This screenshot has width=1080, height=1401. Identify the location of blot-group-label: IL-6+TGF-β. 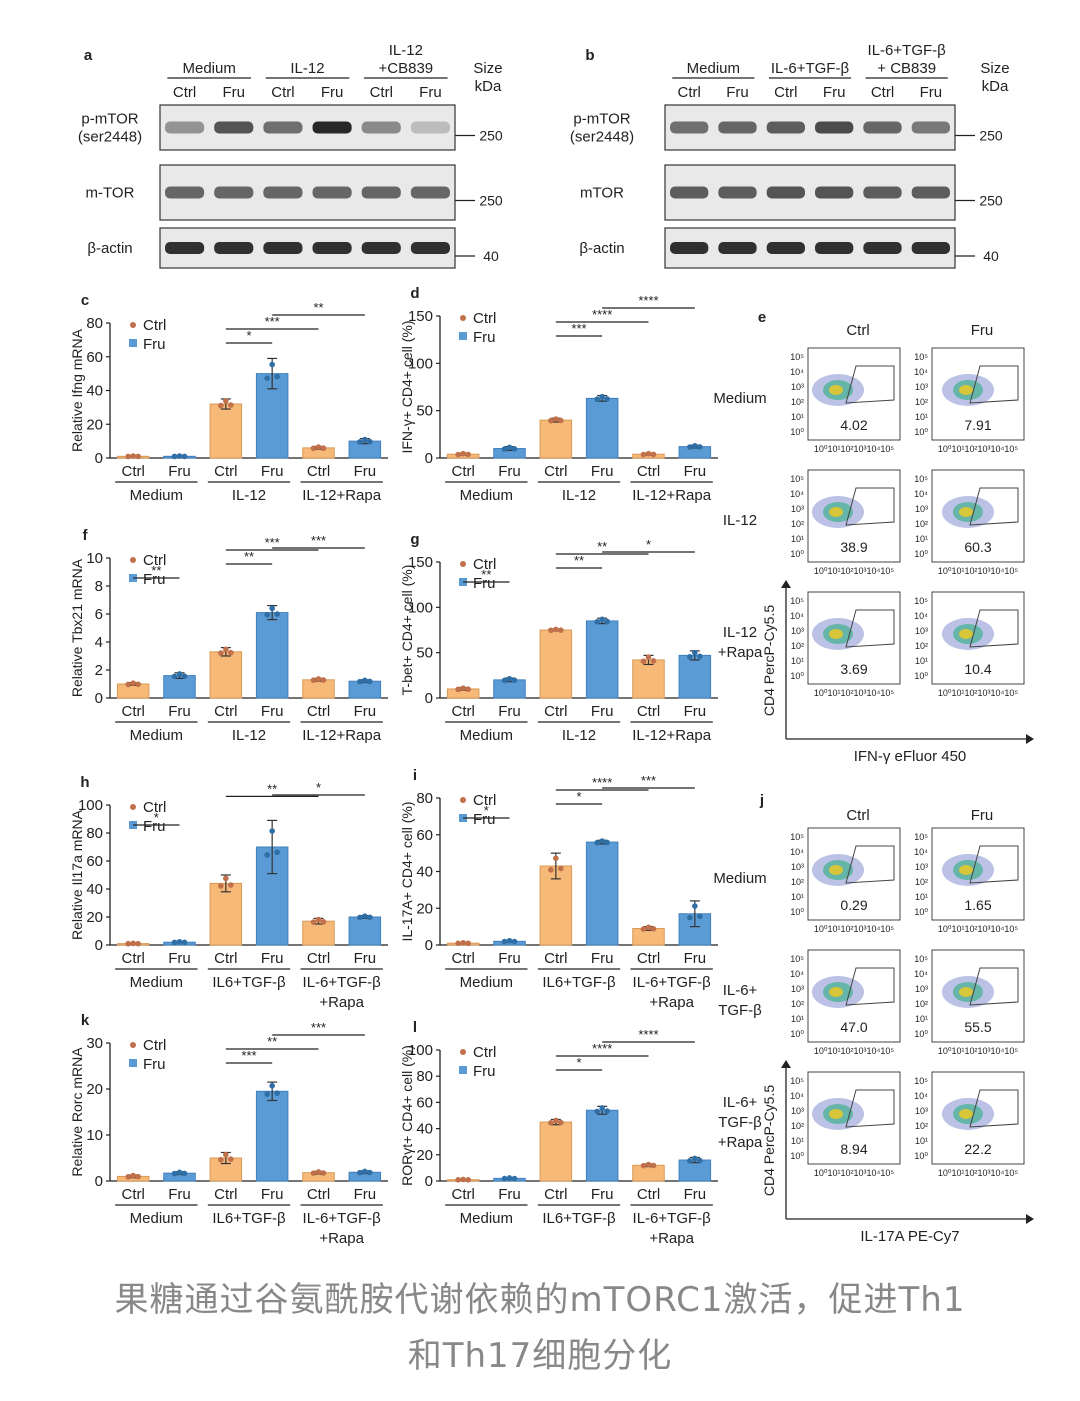
(907, 50).